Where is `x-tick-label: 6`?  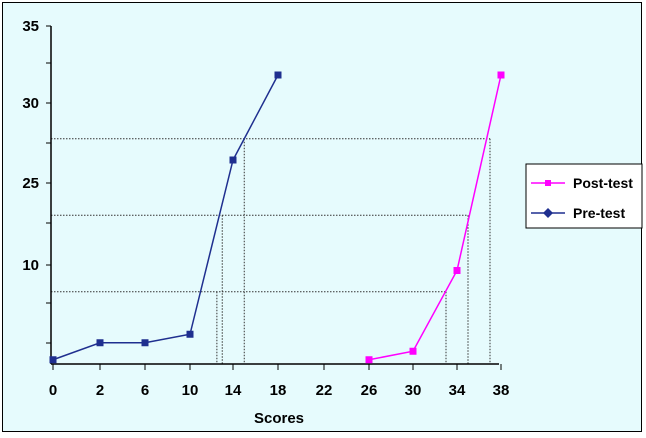 x-tick-label: 6 is located at coordinates (145, 390).